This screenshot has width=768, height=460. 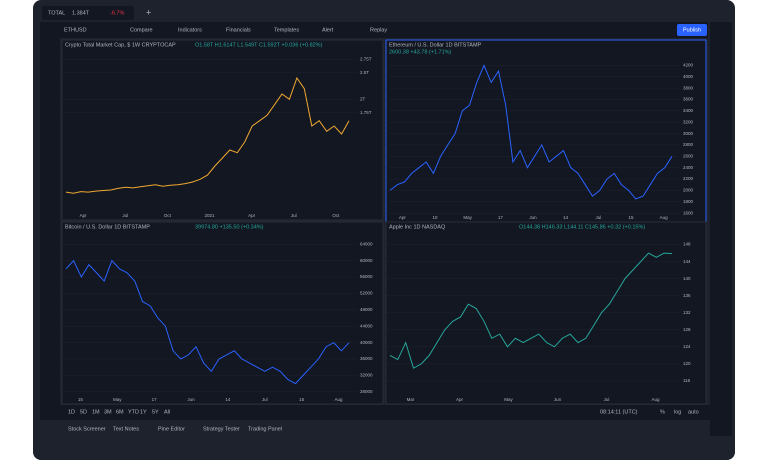 What do you see at coordinates (366, 260) in the screenshot?
I see `y-tick-label: 60000` at bounding box center [366, 260].